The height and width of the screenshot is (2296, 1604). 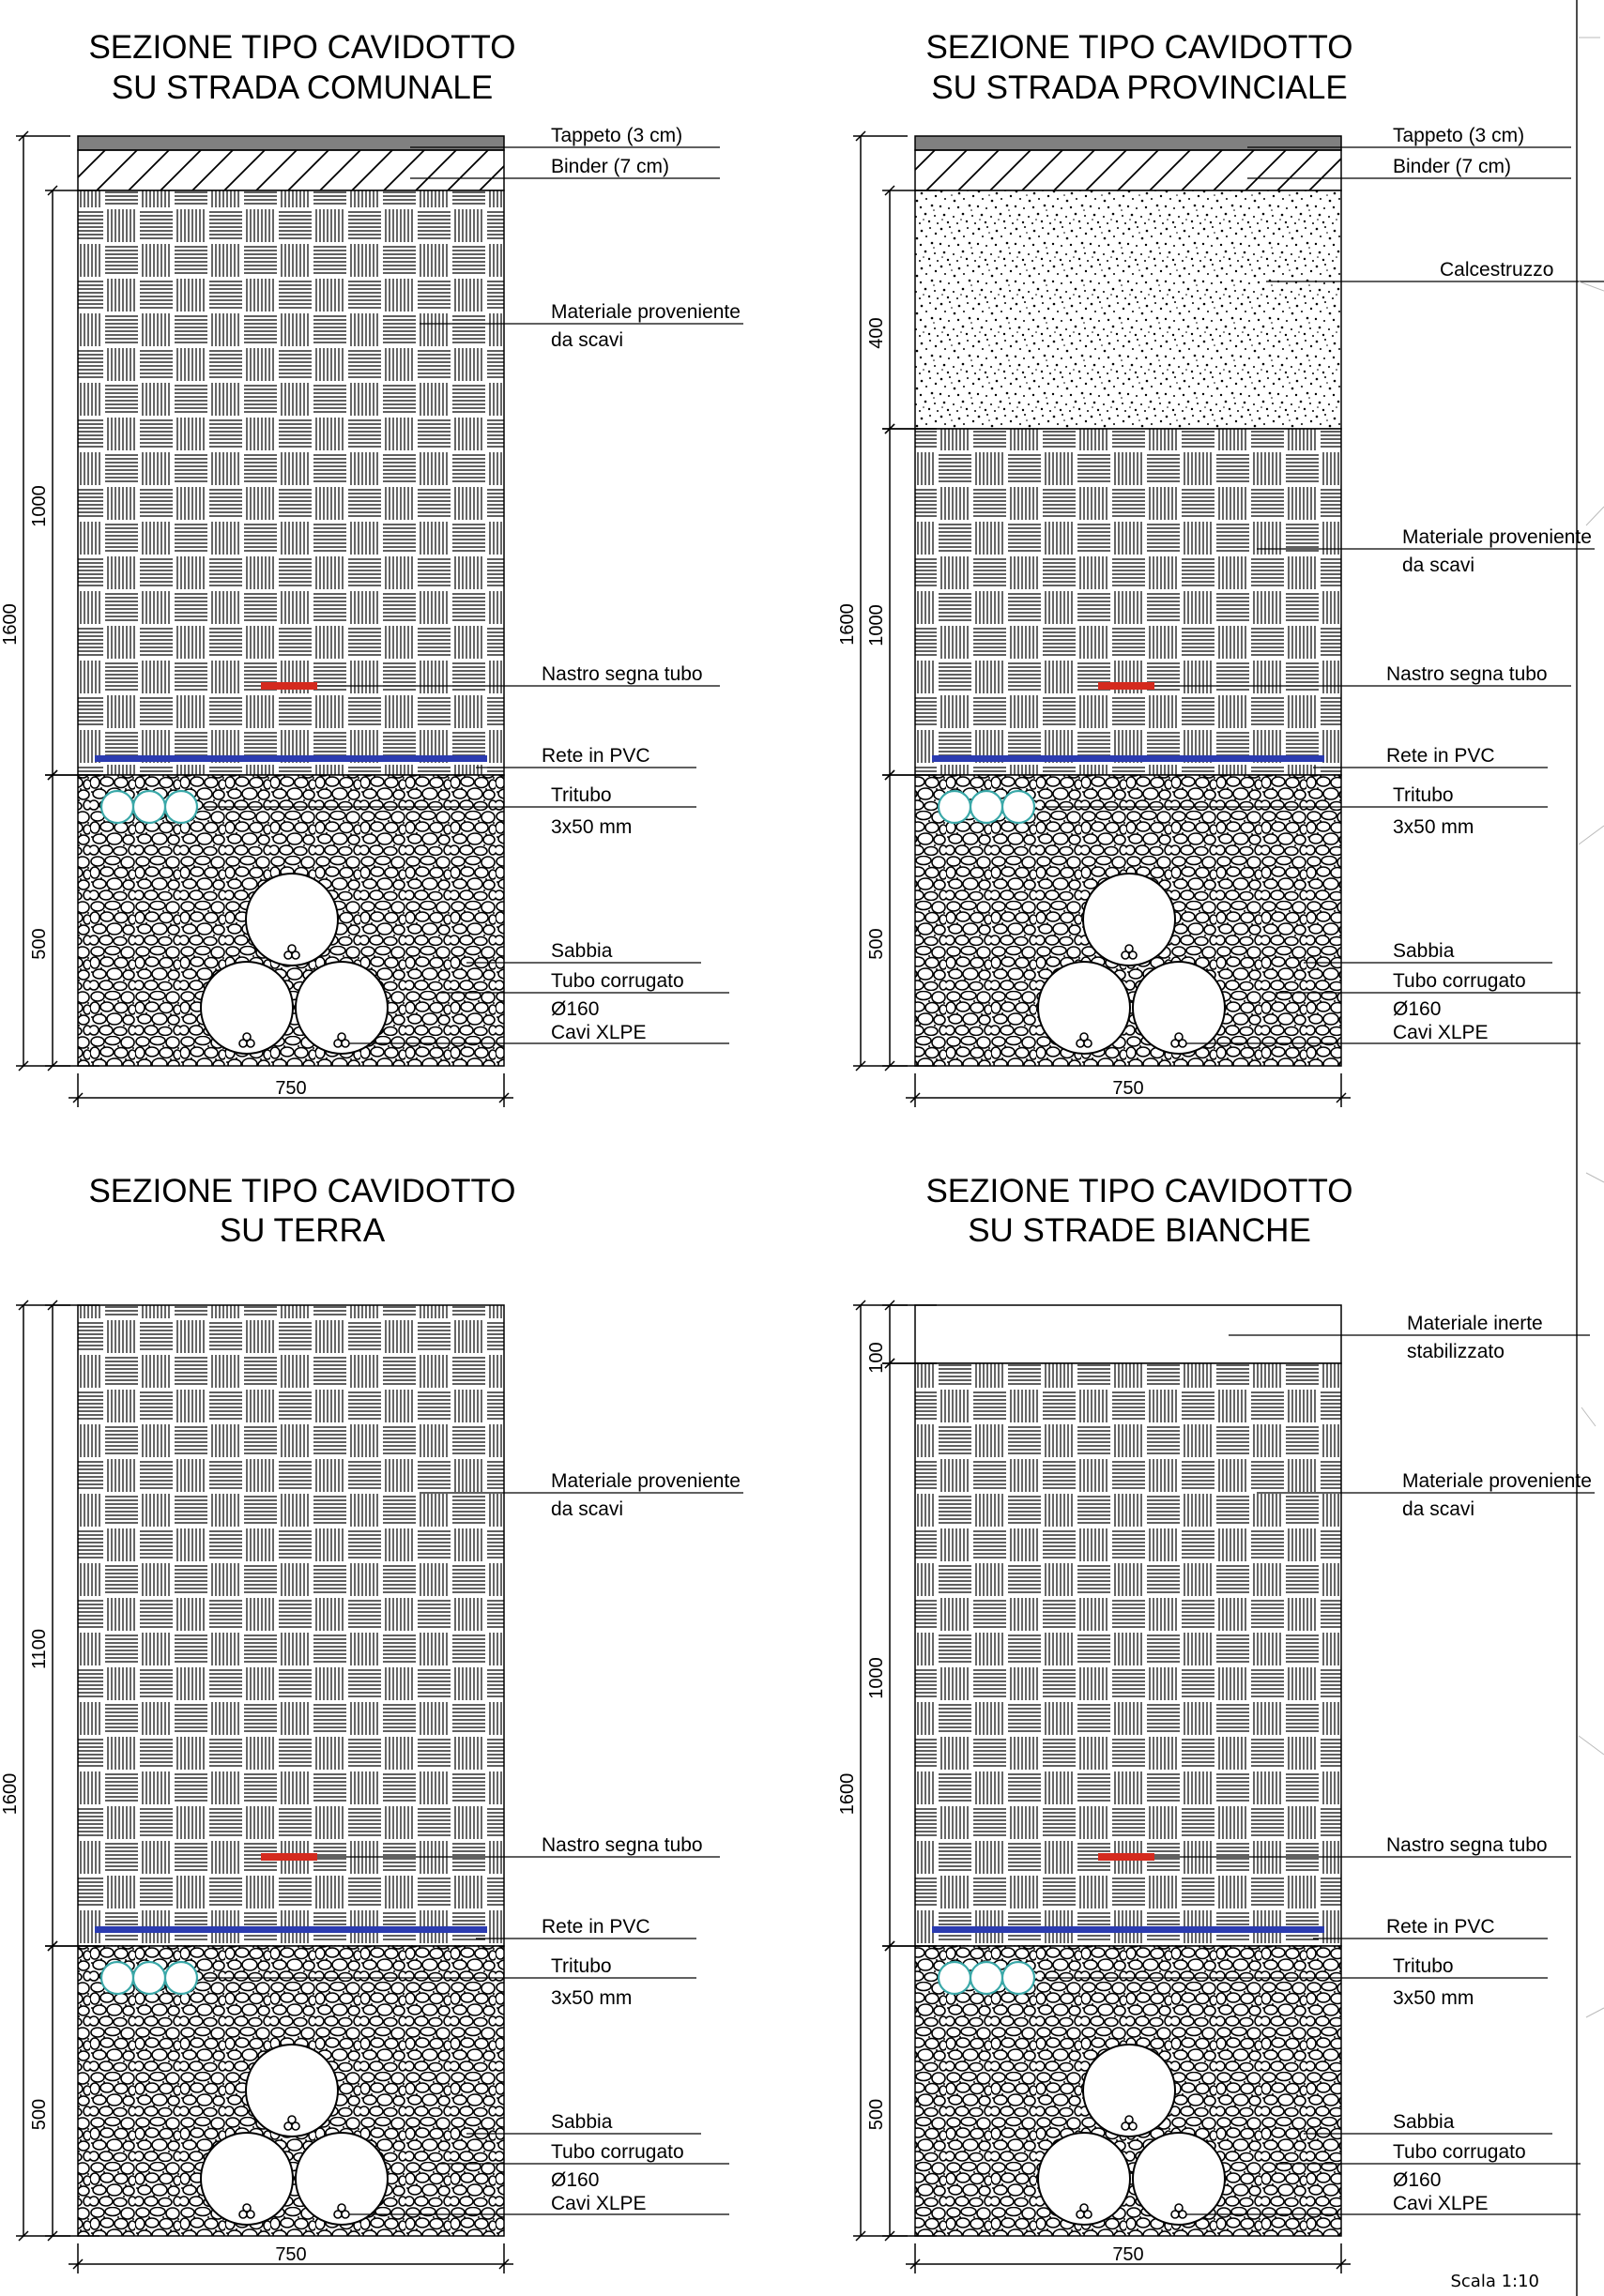 I want to click on callout-text: Tappeto (3 cm), so click(x=1458, y=135).